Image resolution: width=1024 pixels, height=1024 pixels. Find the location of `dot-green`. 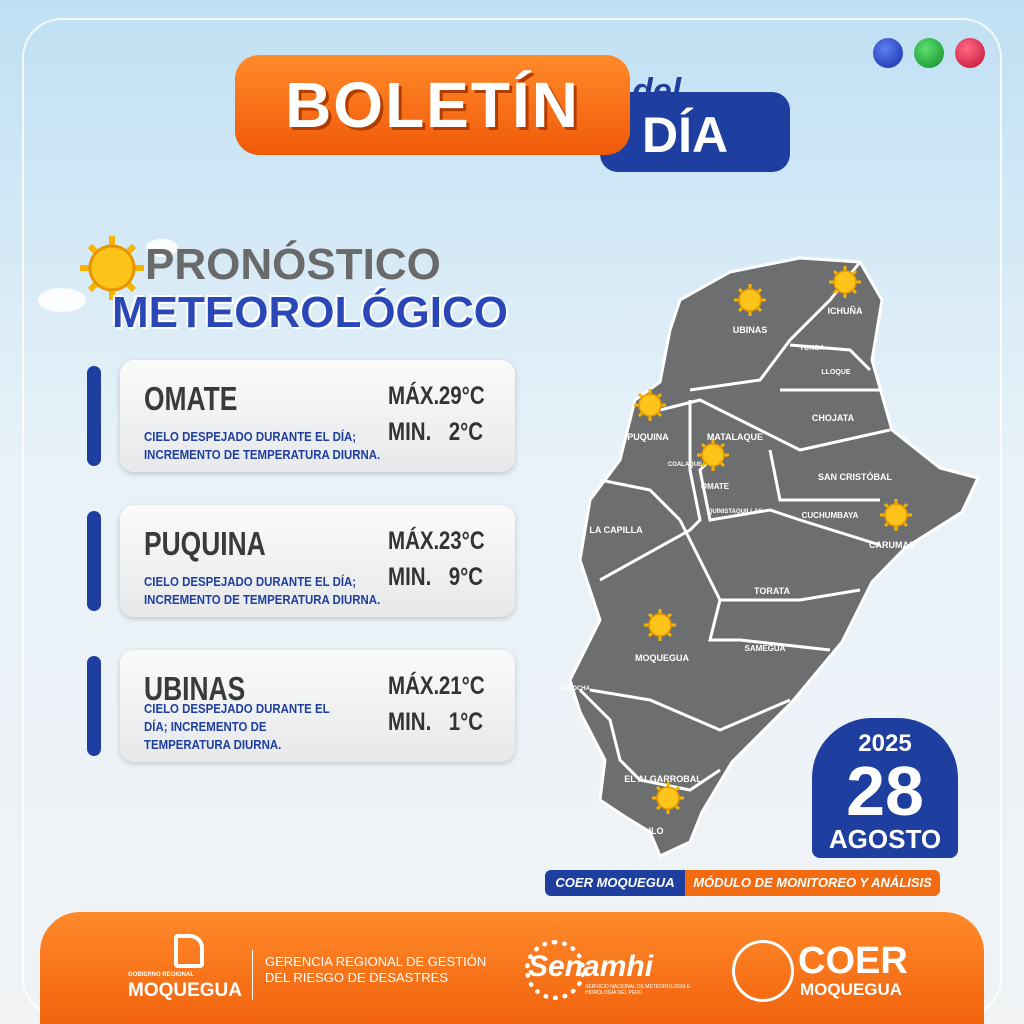

dot-green is located at coordinates (929, 53).